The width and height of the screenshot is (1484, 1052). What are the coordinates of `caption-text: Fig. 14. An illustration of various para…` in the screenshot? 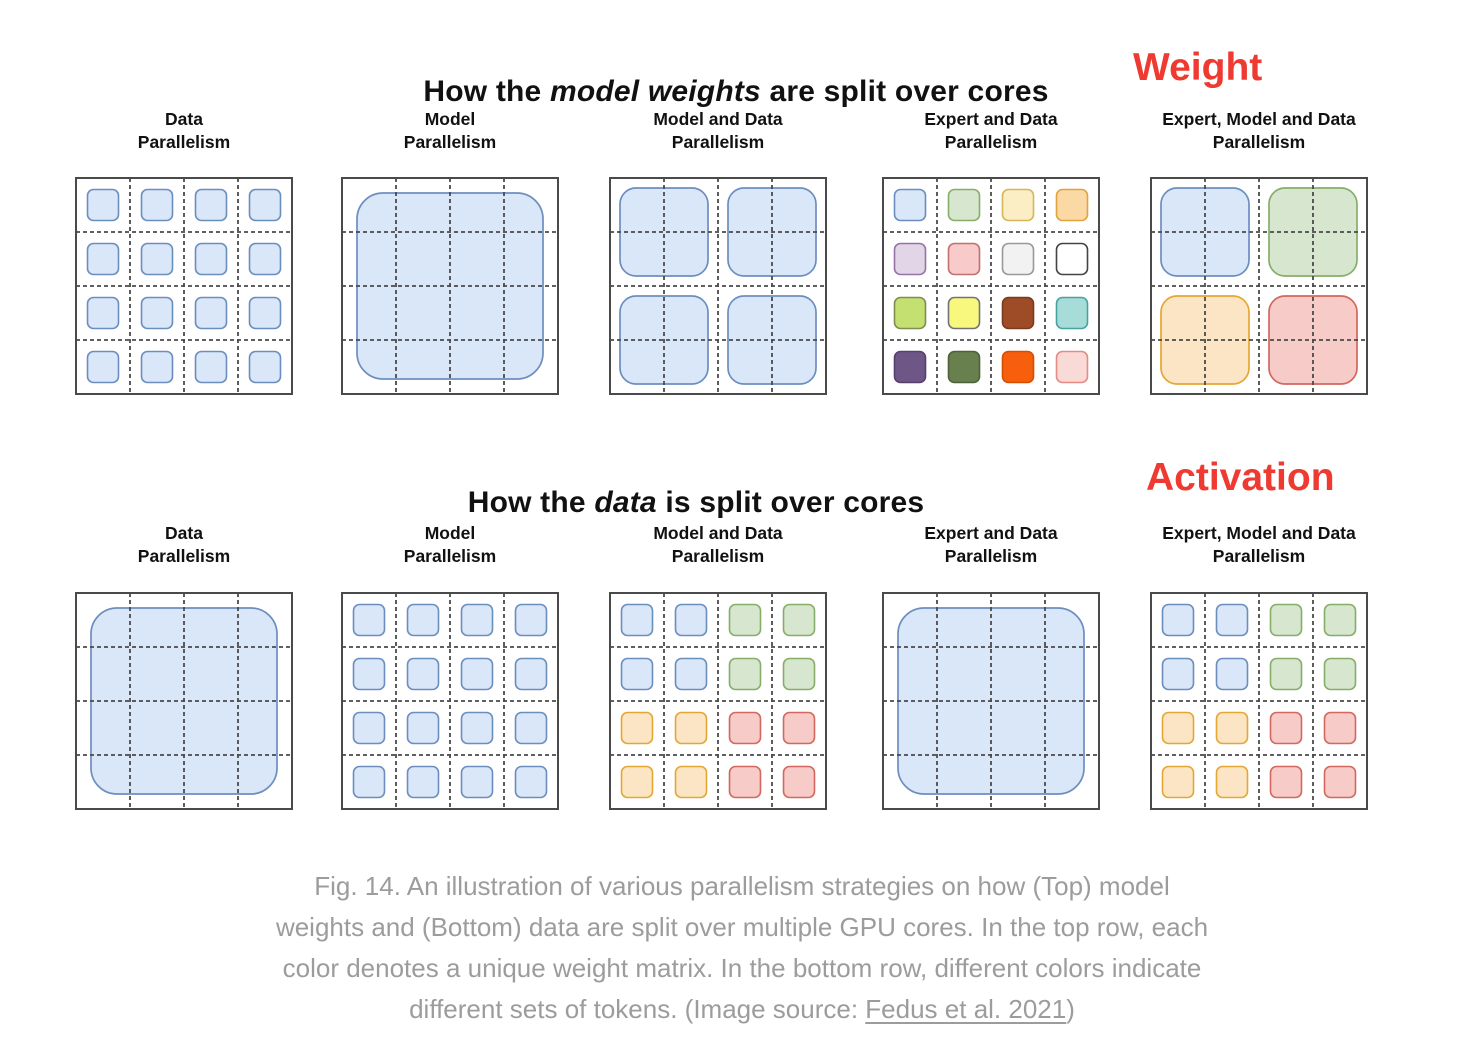 It's located at (742, 886).